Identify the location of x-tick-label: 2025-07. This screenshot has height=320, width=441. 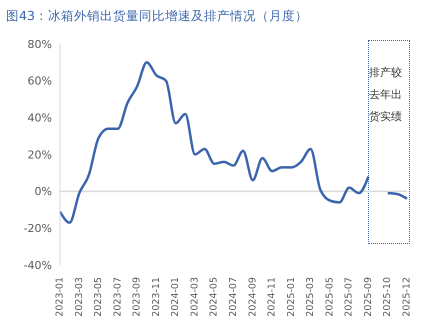
(349, 297).